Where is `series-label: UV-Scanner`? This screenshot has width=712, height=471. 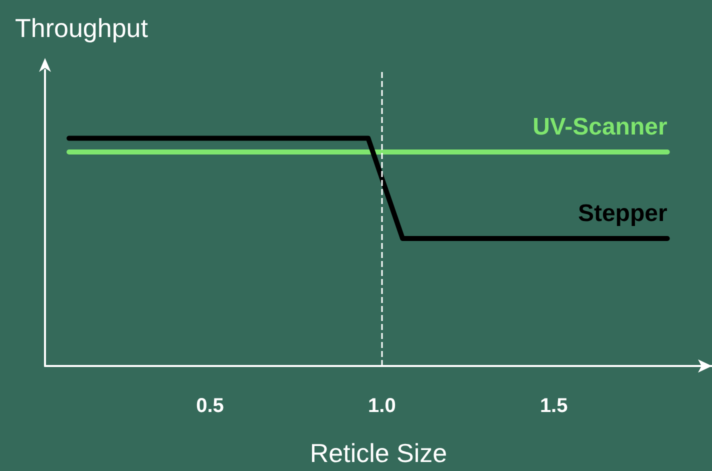
series-label: UV-Scanner is located at coordinates (600, 126).